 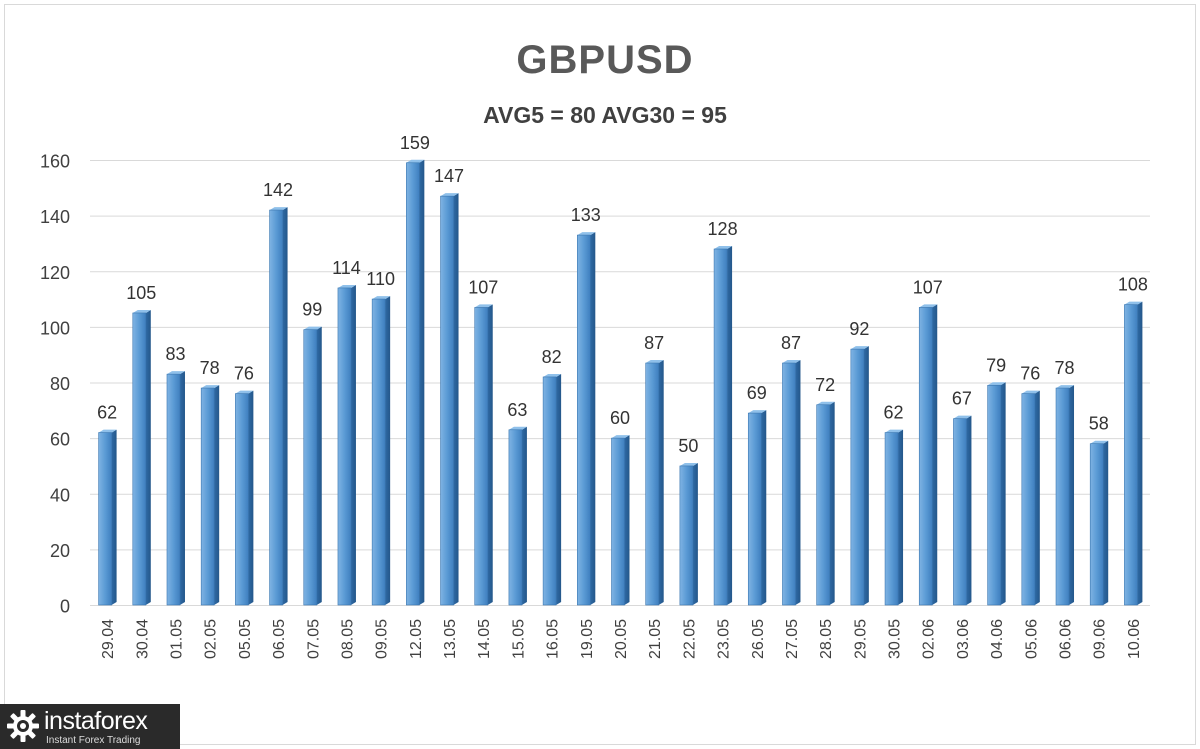 I want to click on data-label: 108, so click(x=1133, y=285).